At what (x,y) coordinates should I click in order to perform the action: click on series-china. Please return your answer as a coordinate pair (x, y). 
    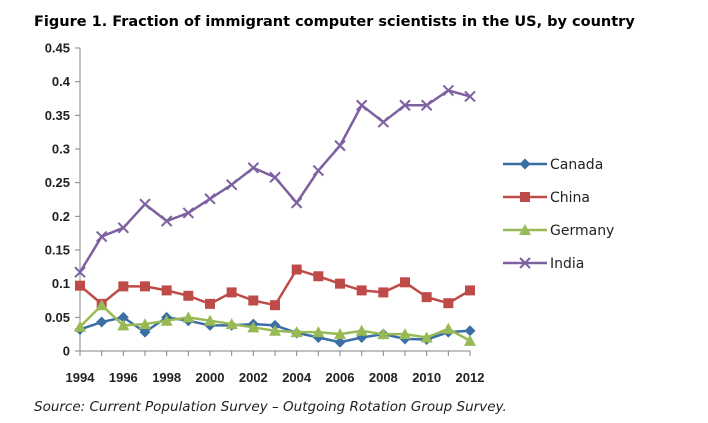
    Looking at the image, I should click on (275, 287).